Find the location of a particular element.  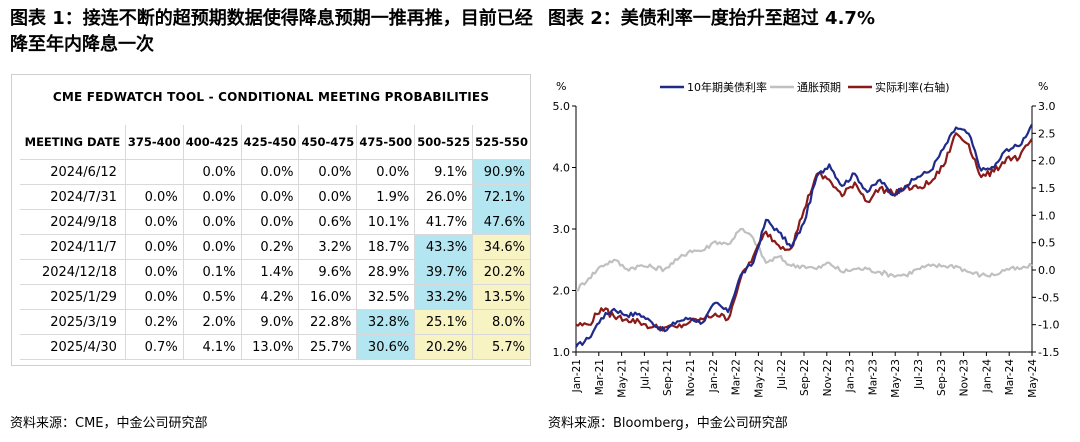

table-row: 2025/3/19 0.2% 2.0% 9.0% 22.8% 32.8% 25.1% 8.0% is located at coordinates (275, 322).